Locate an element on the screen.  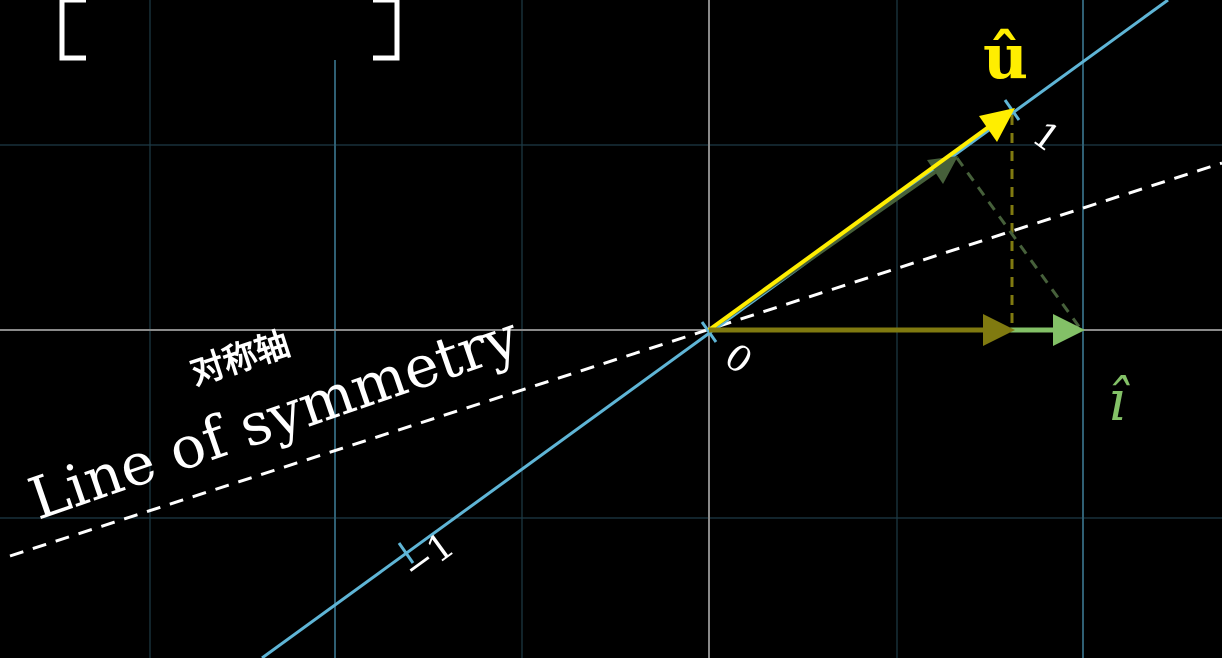
tick-label-minus-one: −1 is located at coordinates (428, 557).